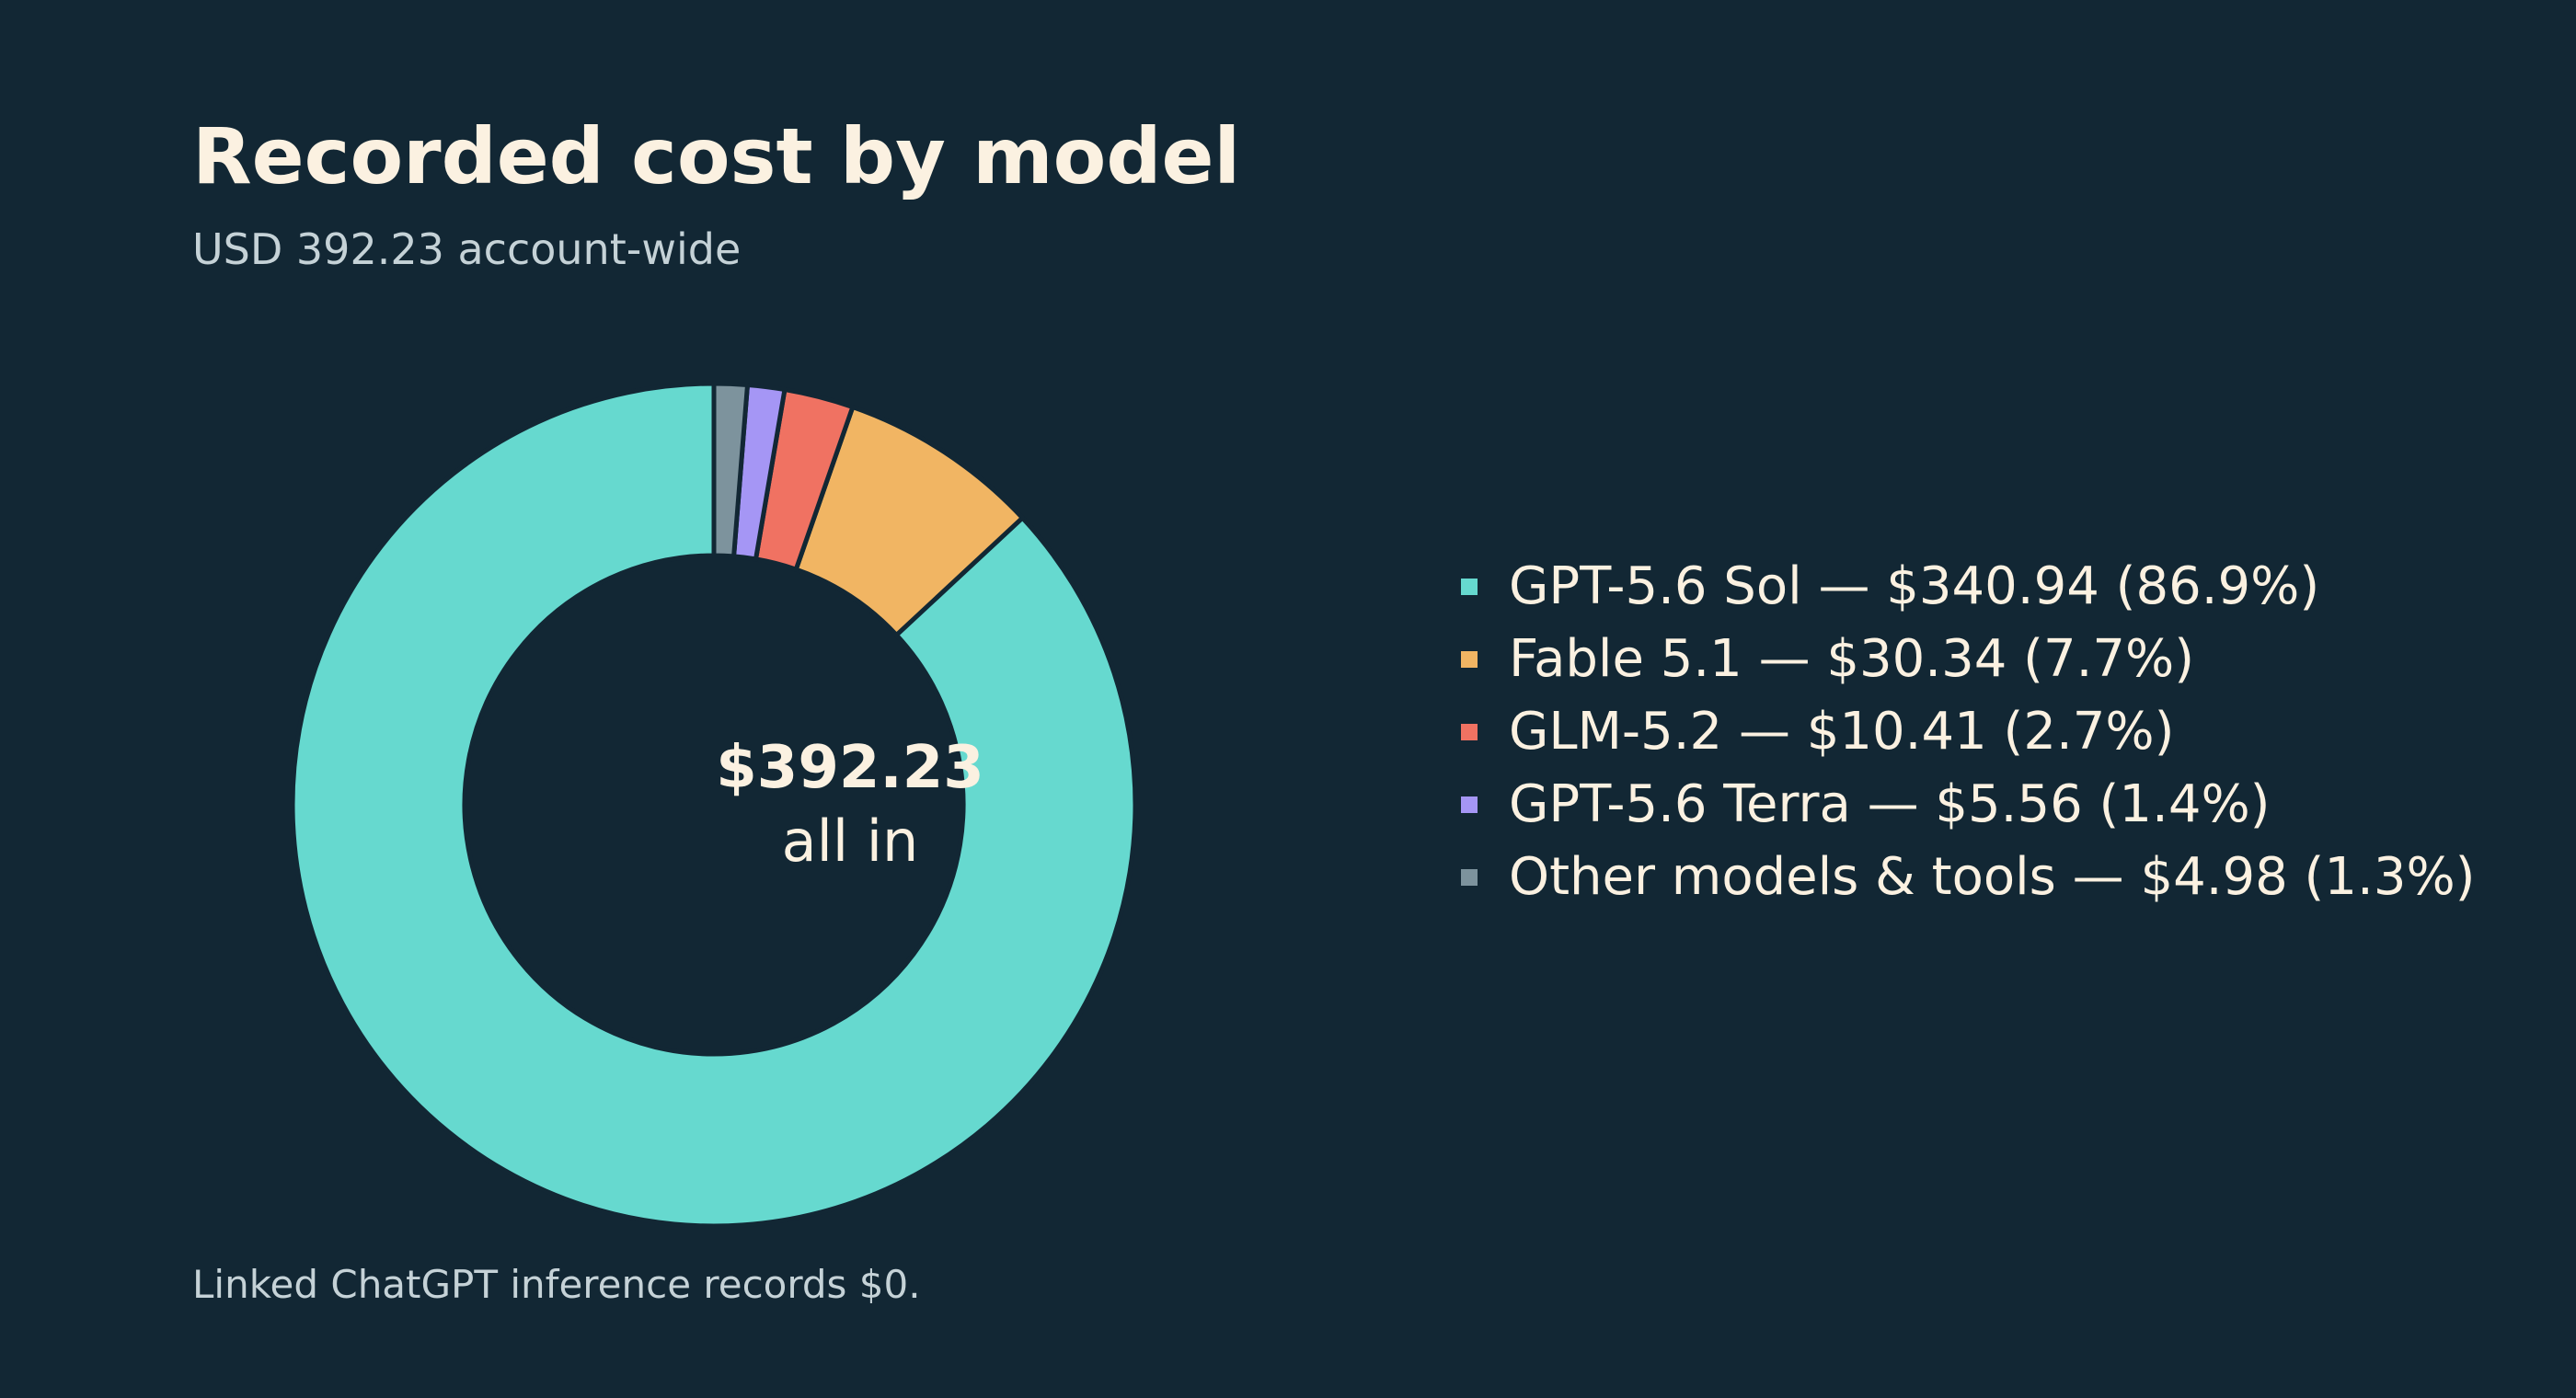  I want to click on legend-label: GPT-5.6 Sol — $340.94 (86.9%), so click(1914, 586).